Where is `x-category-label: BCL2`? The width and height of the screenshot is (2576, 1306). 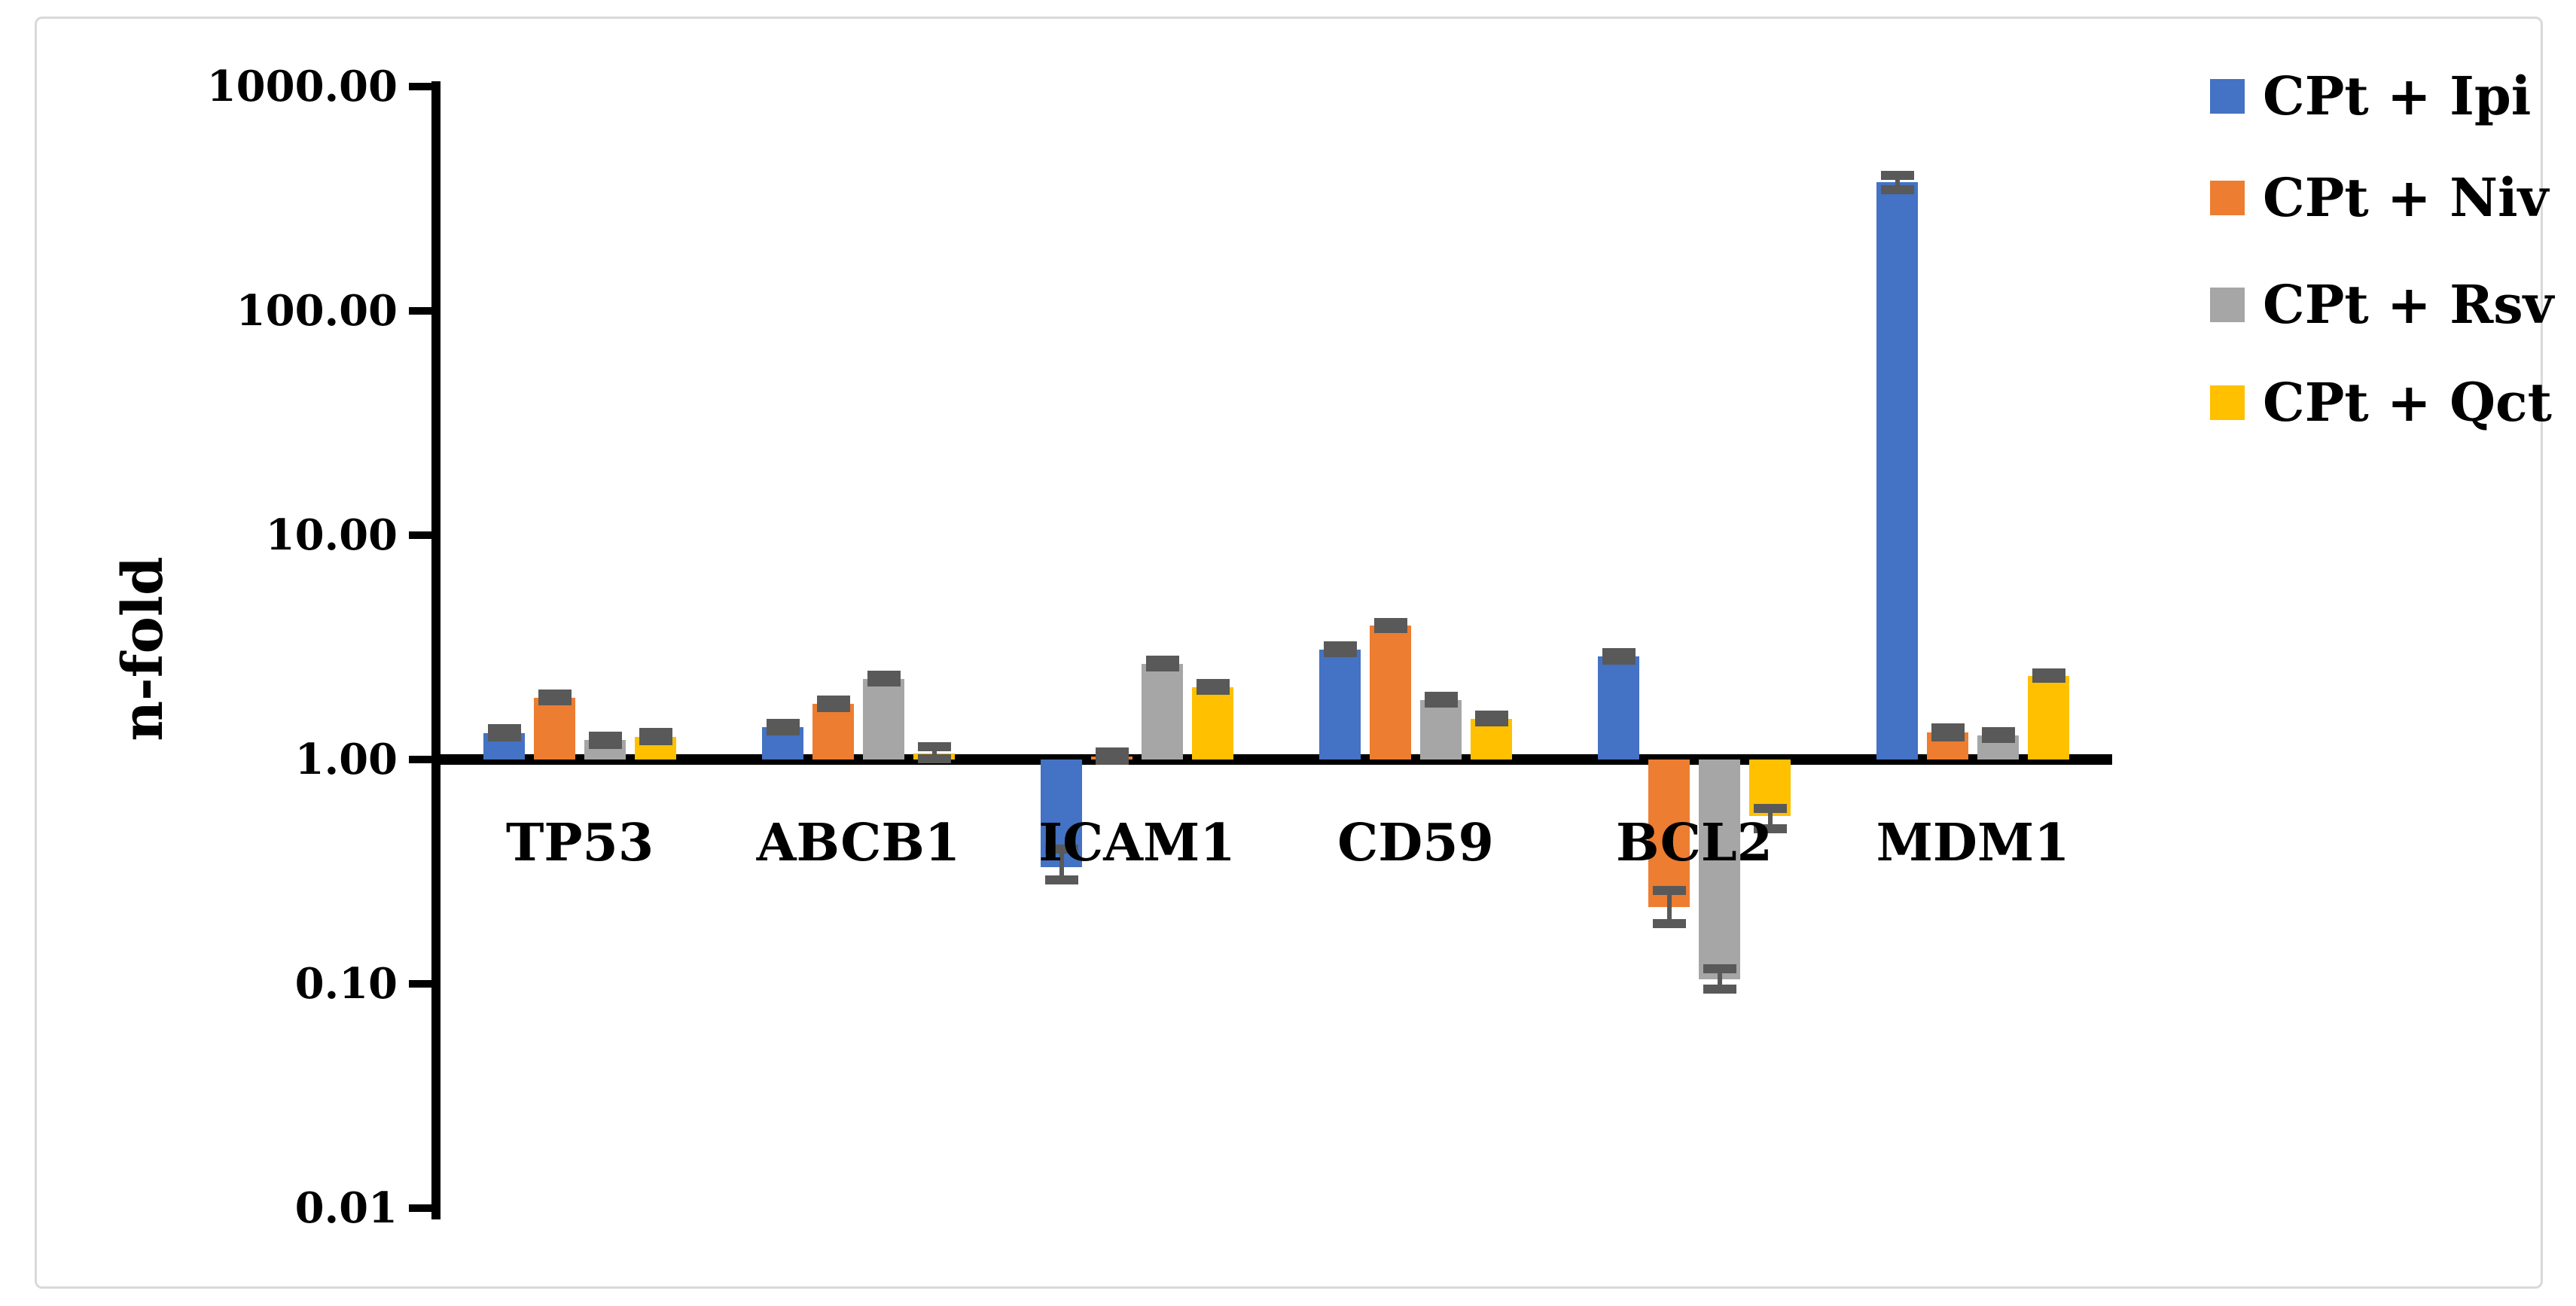
x-category-label: BCL2 is located at coordinates (1694, 843).